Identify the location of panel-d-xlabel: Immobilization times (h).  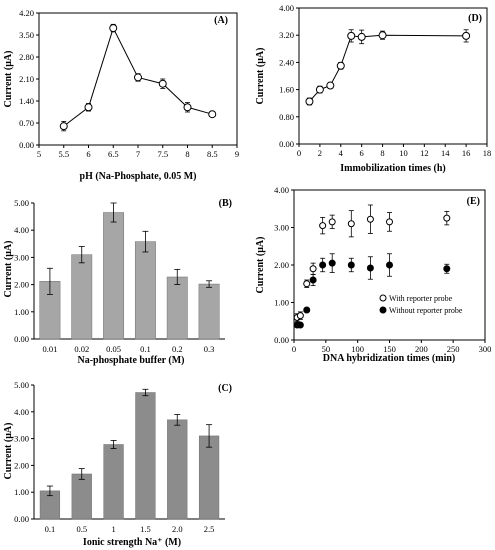
(393, 168).